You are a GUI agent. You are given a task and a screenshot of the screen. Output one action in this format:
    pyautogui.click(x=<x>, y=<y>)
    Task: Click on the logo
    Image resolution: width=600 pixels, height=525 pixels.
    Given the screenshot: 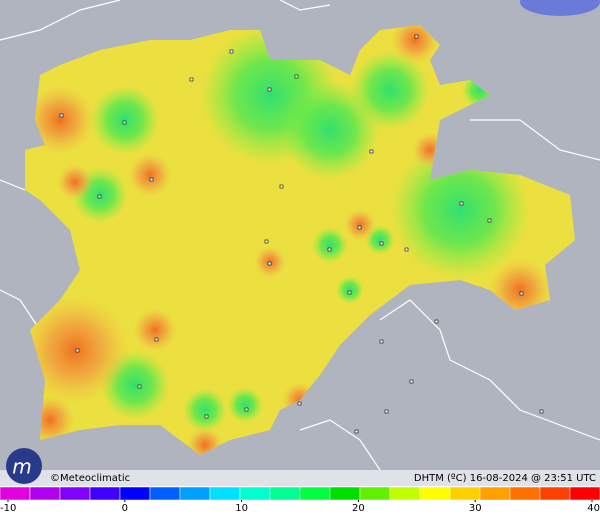 What is the action you would take?
    pyautogui.click(x=24, y=466)
    